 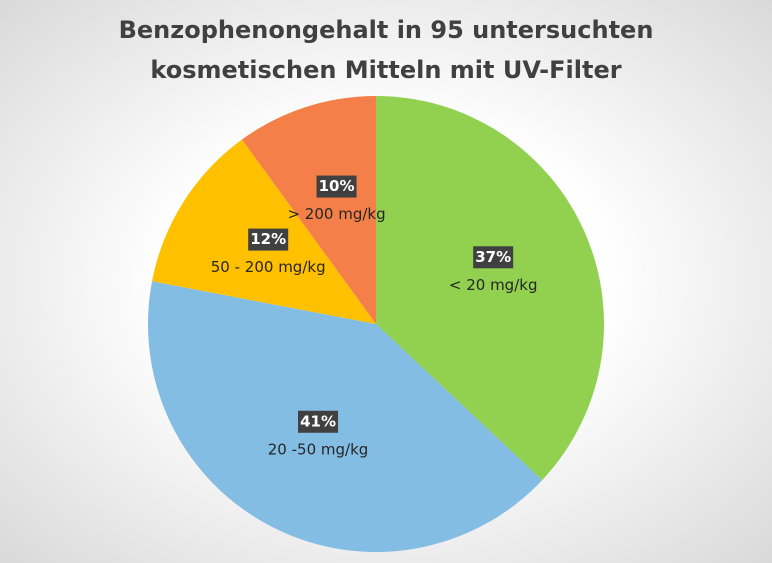 I want to click on data-label: 41%, so click(x=318, y=421).